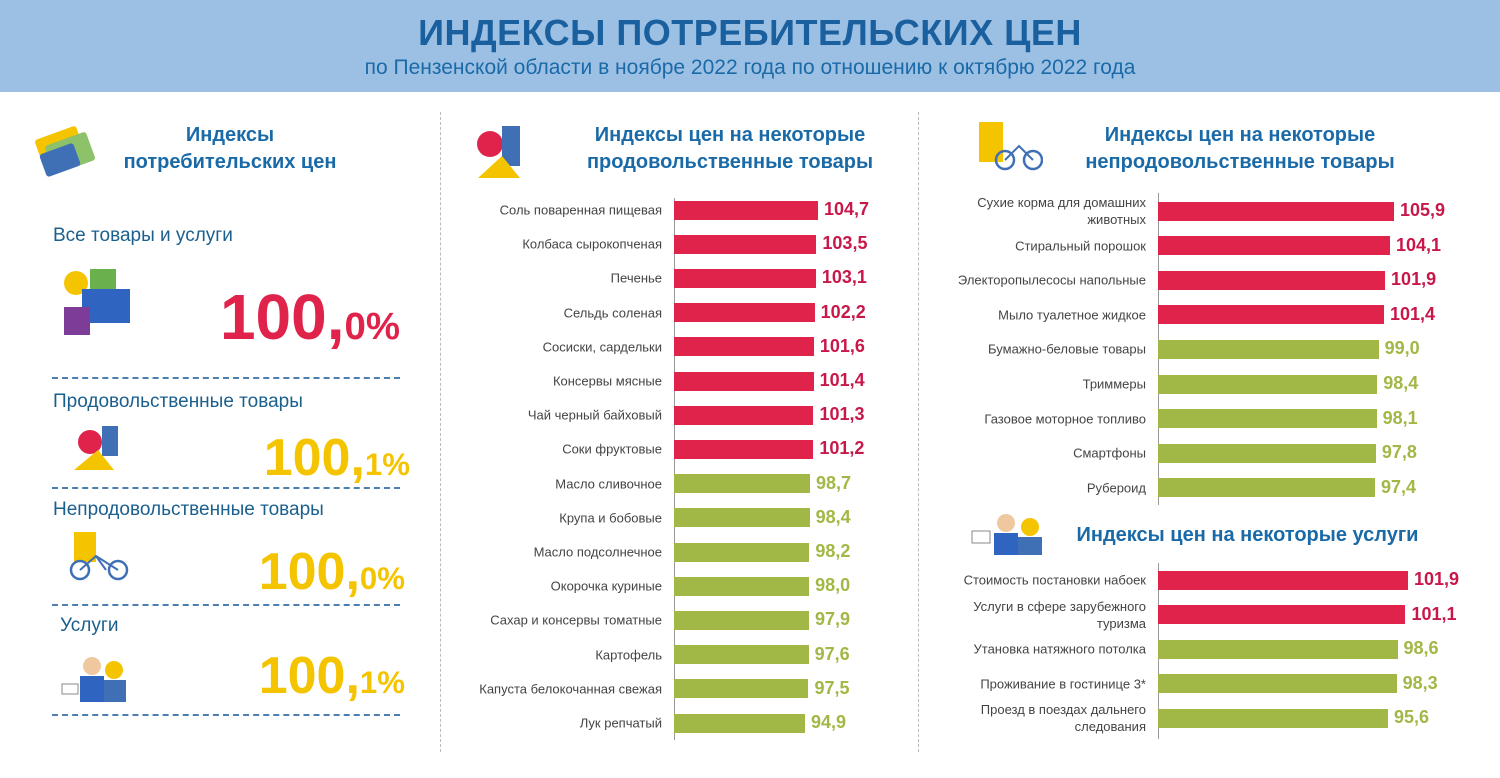  What do you see at coordinates (1434, 613) in the screenshot?
I see `bar-value: 101,1` at bounding box center [1434, 613].